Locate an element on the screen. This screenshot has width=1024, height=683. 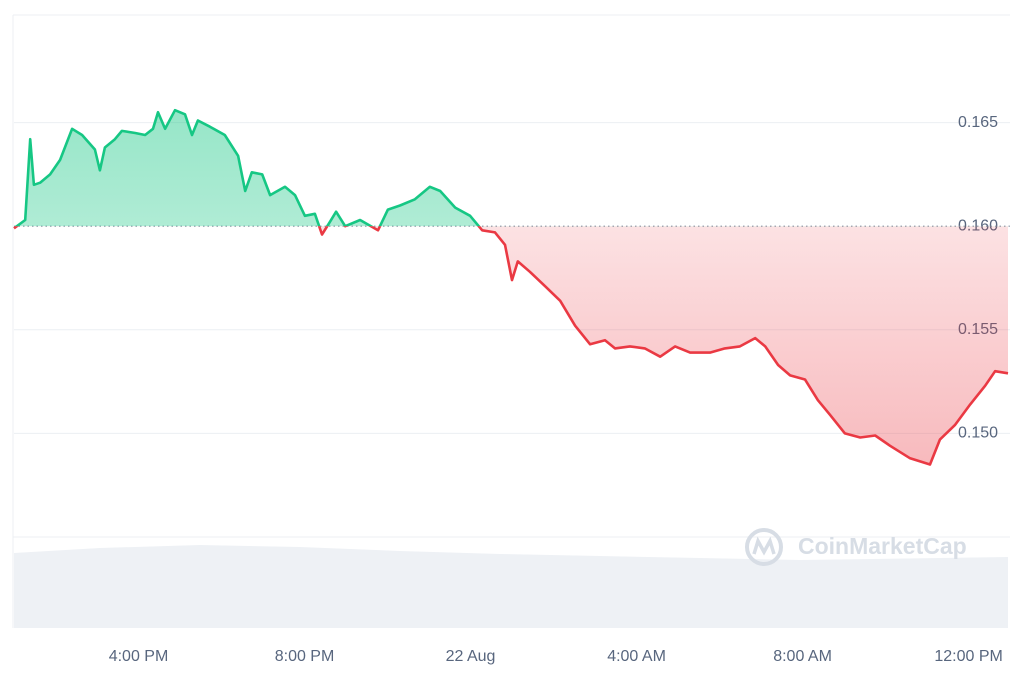
x-tick-label: 4:00 PM is located at coordinates (139, 656).